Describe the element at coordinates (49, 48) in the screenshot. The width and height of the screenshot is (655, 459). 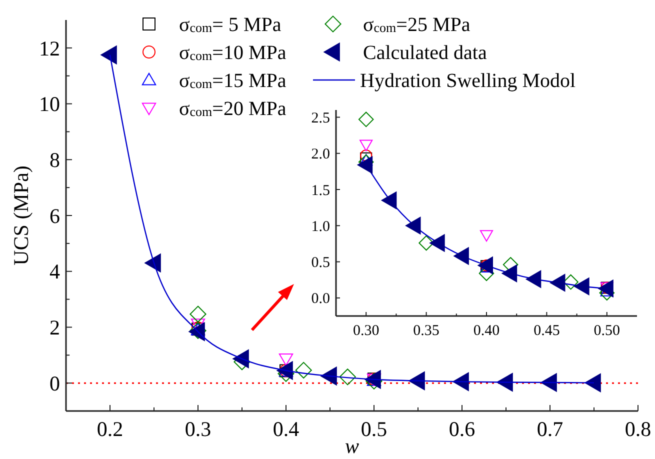
I see `y-tick-label: 12` at that location.